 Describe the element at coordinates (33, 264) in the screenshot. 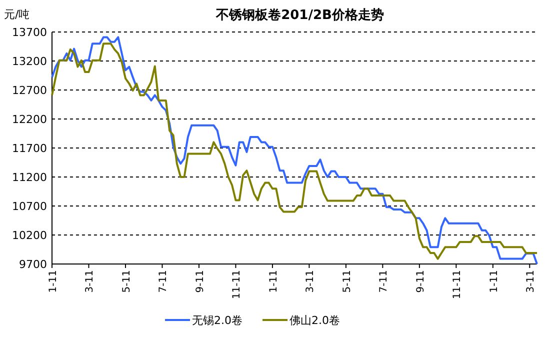

I see `y-tick-label: 9700` at that location.